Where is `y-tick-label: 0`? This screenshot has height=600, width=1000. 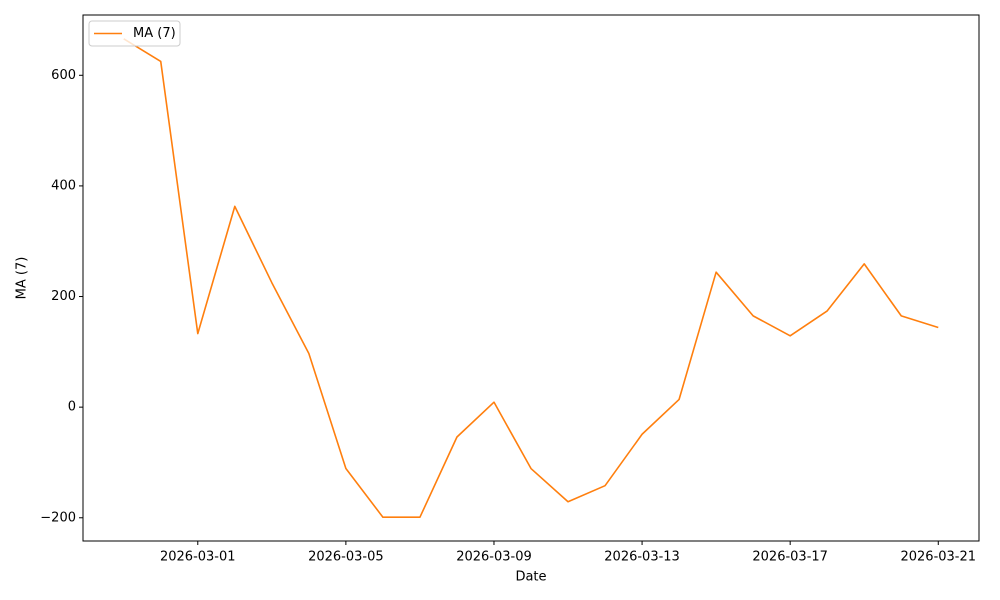 y-tick-label: 0 is located at coordinates (72, 407).